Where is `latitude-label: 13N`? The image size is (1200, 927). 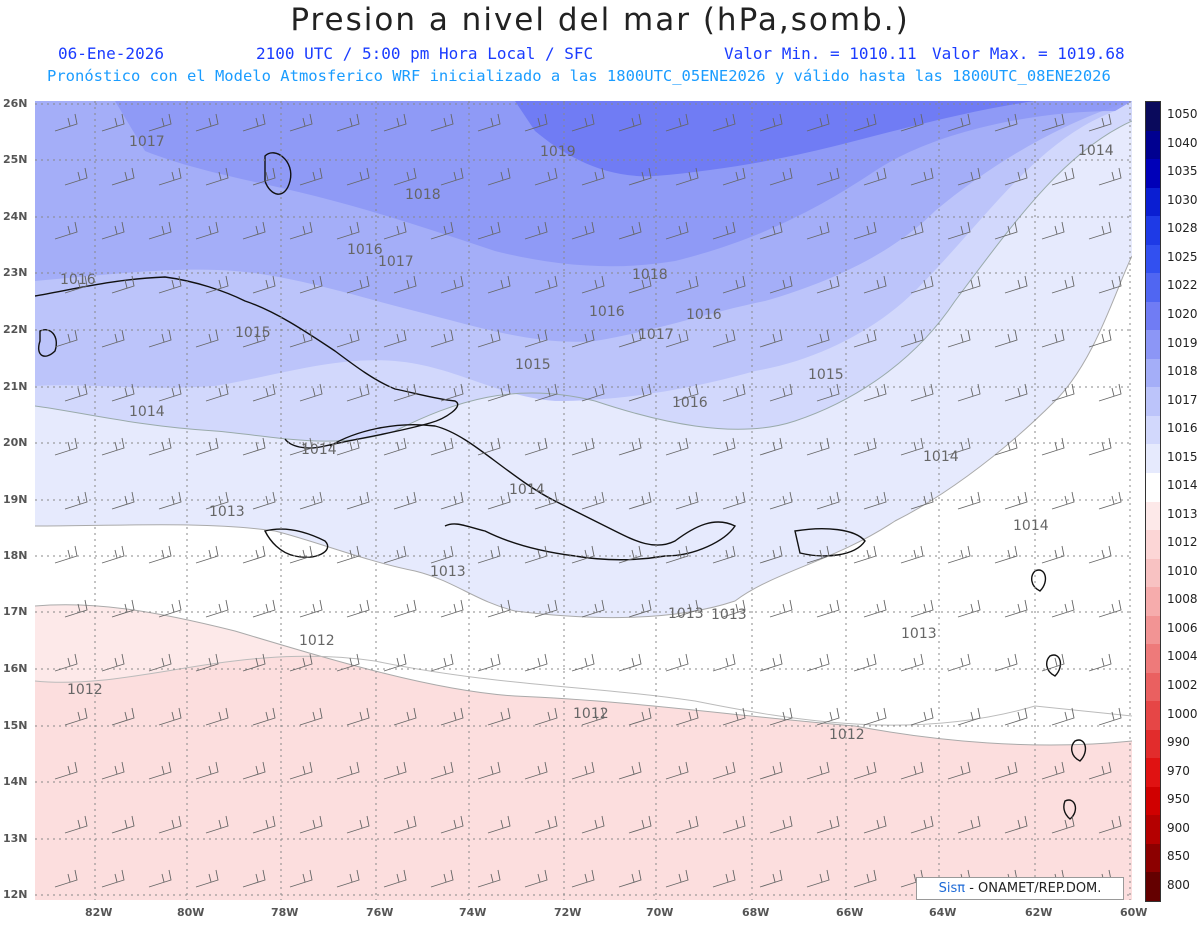
latitude-label: 13N is located at coordinates (15, 838).